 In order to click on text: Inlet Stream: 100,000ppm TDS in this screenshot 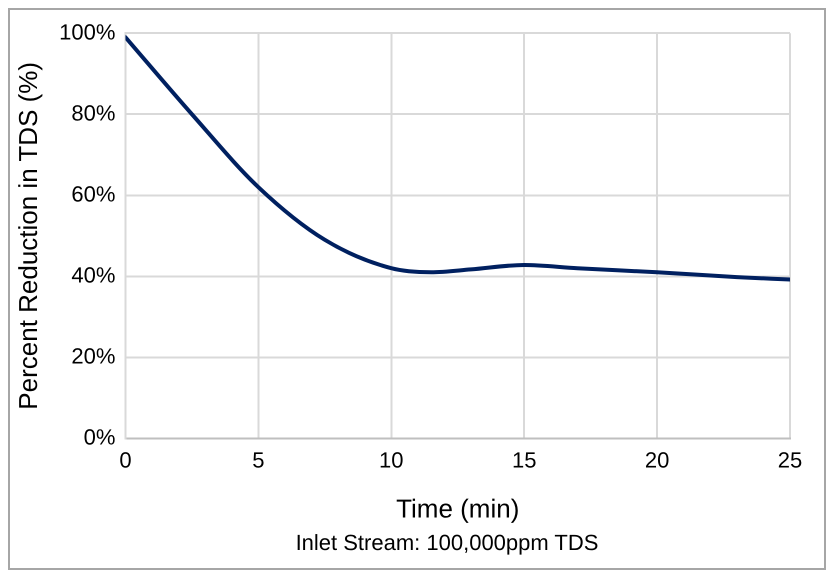, I will do `click(447, 543)`.